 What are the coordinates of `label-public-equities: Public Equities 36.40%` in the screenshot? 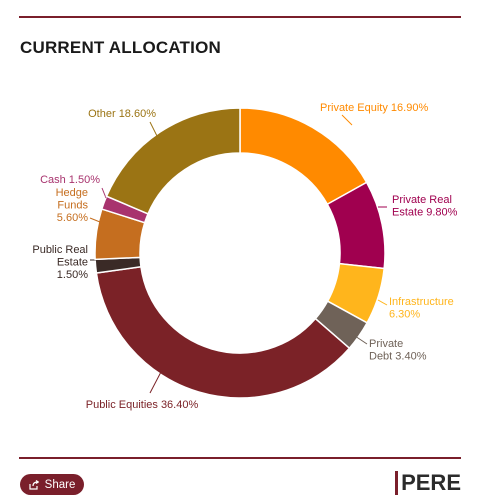 It's located at (142, 405).